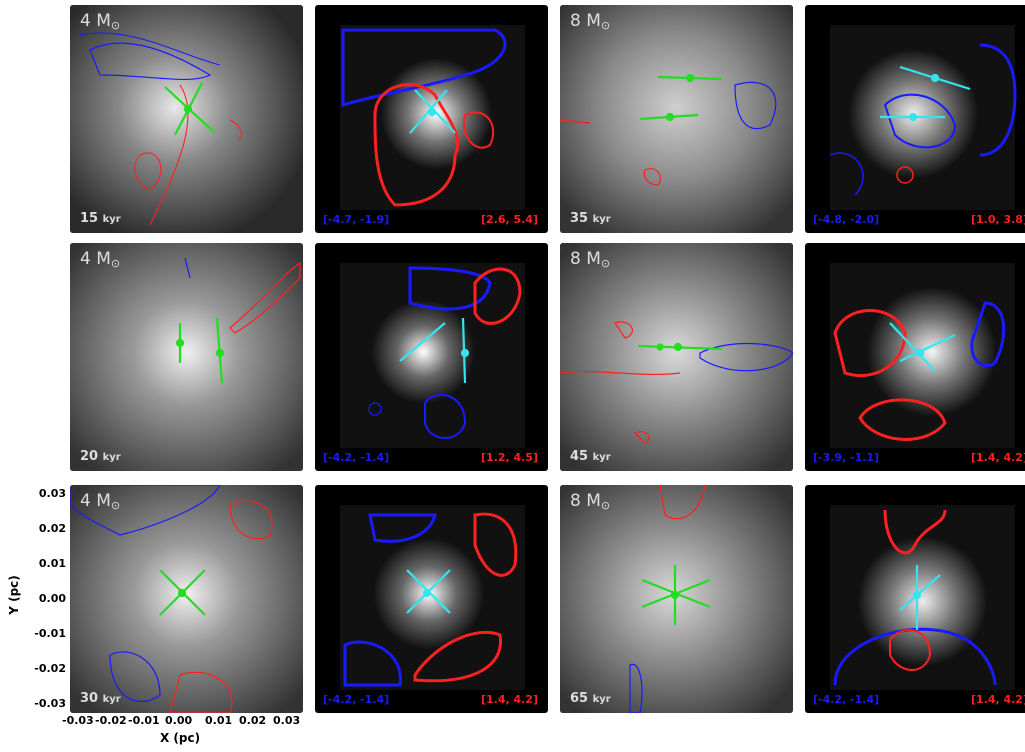  I want to click on time-label: 35 kyr, so click(590, 218).